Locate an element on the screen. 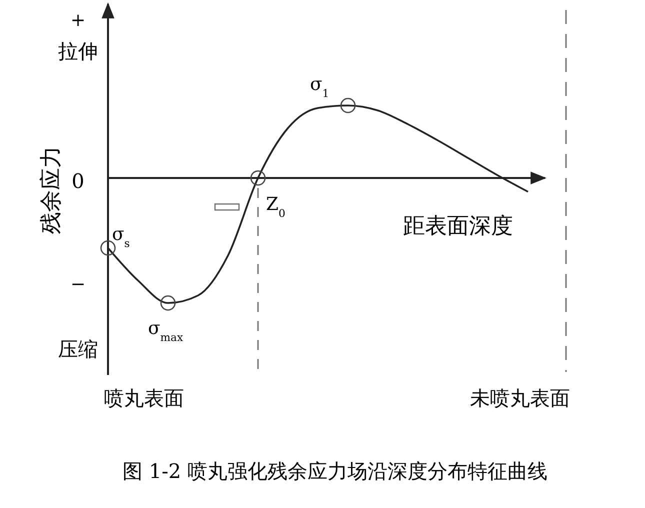  annotation: σ$_{s}$ is located at coordinates (121, 237).